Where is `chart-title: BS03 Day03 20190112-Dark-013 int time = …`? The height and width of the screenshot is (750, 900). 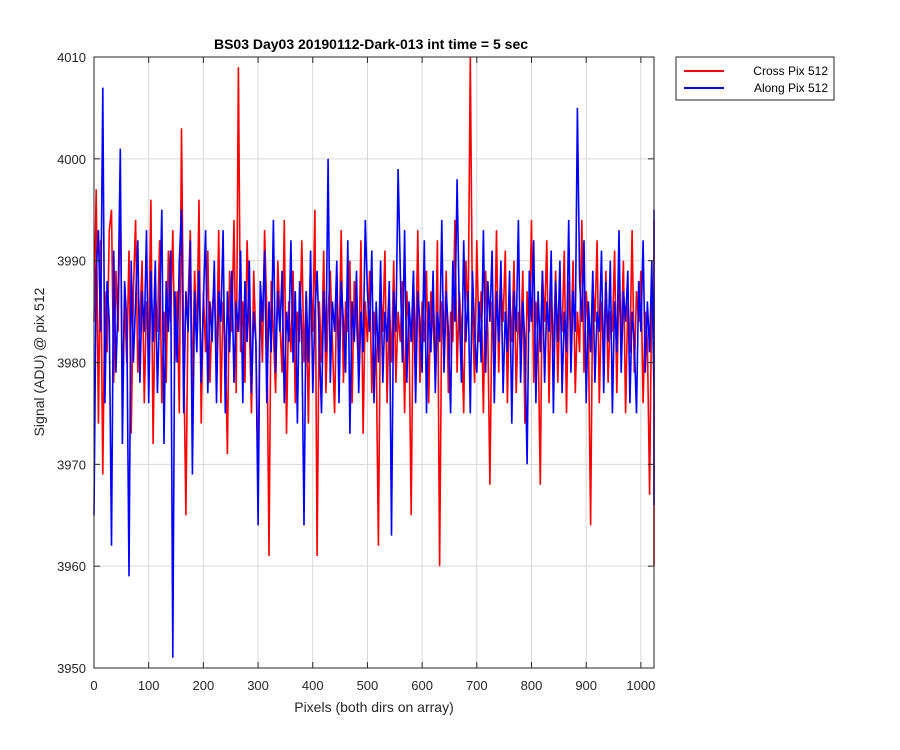 chart-title: BS03 Day03 20190112-Dark-013 int time = … is located at coordinates (371, 44).